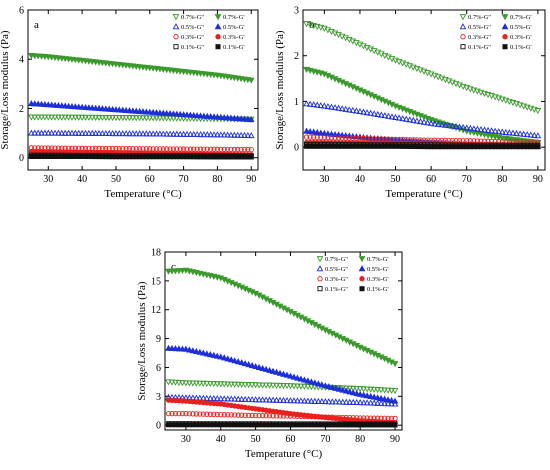 The image size is (550, 470). Describe the element at coordinates (378, 279) in the screenshot. I see `legend-label: 0.3%-G'` at that location.